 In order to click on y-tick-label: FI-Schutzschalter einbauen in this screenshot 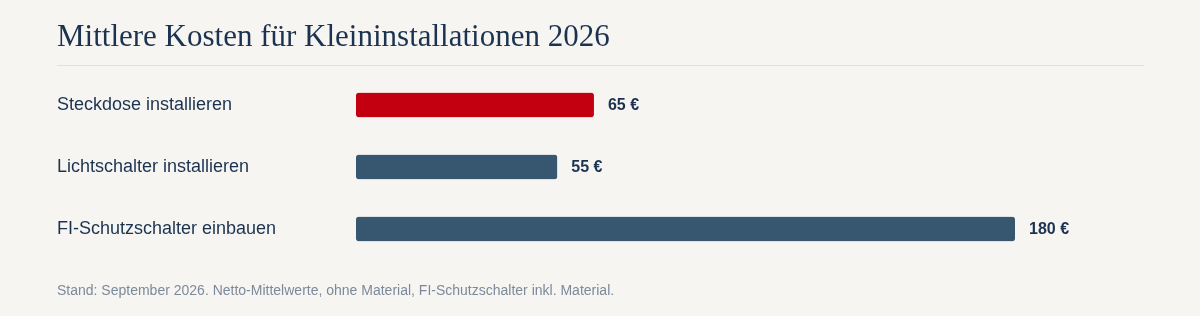, I will do `click(167, 228)`.